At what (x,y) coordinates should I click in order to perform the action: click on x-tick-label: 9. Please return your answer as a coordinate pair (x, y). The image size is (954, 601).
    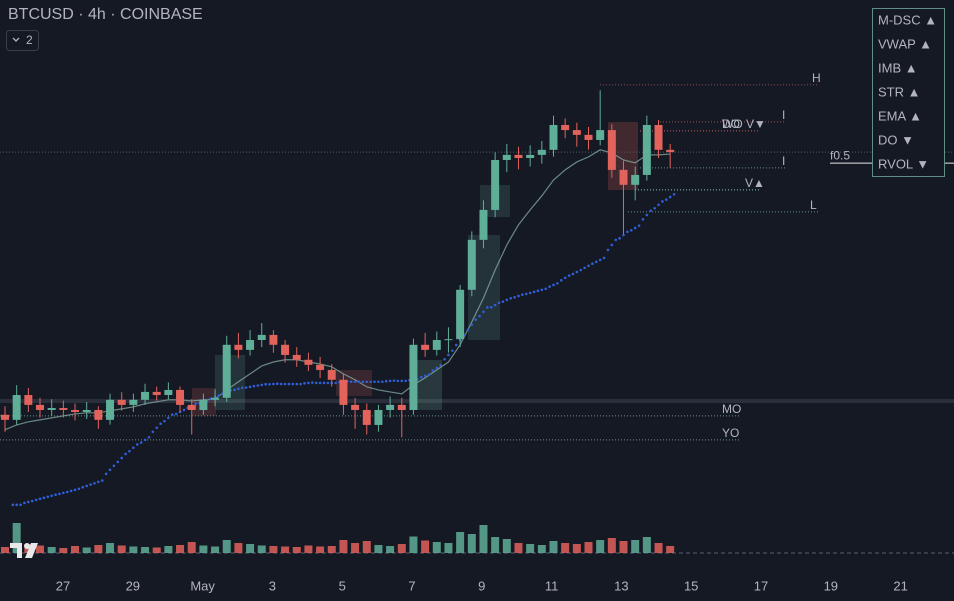
    Looking at the image, I should click on (481, 585).